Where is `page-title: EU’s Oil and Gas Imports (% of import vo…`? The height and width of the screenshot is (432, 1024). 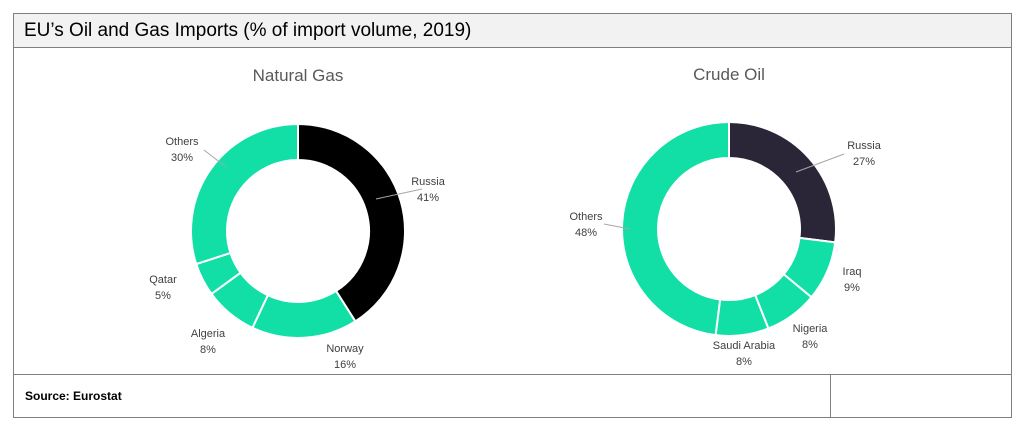
page-title: EU’s Oil and Gas Imports (% of import vo… is located at coordinates (248, 30).